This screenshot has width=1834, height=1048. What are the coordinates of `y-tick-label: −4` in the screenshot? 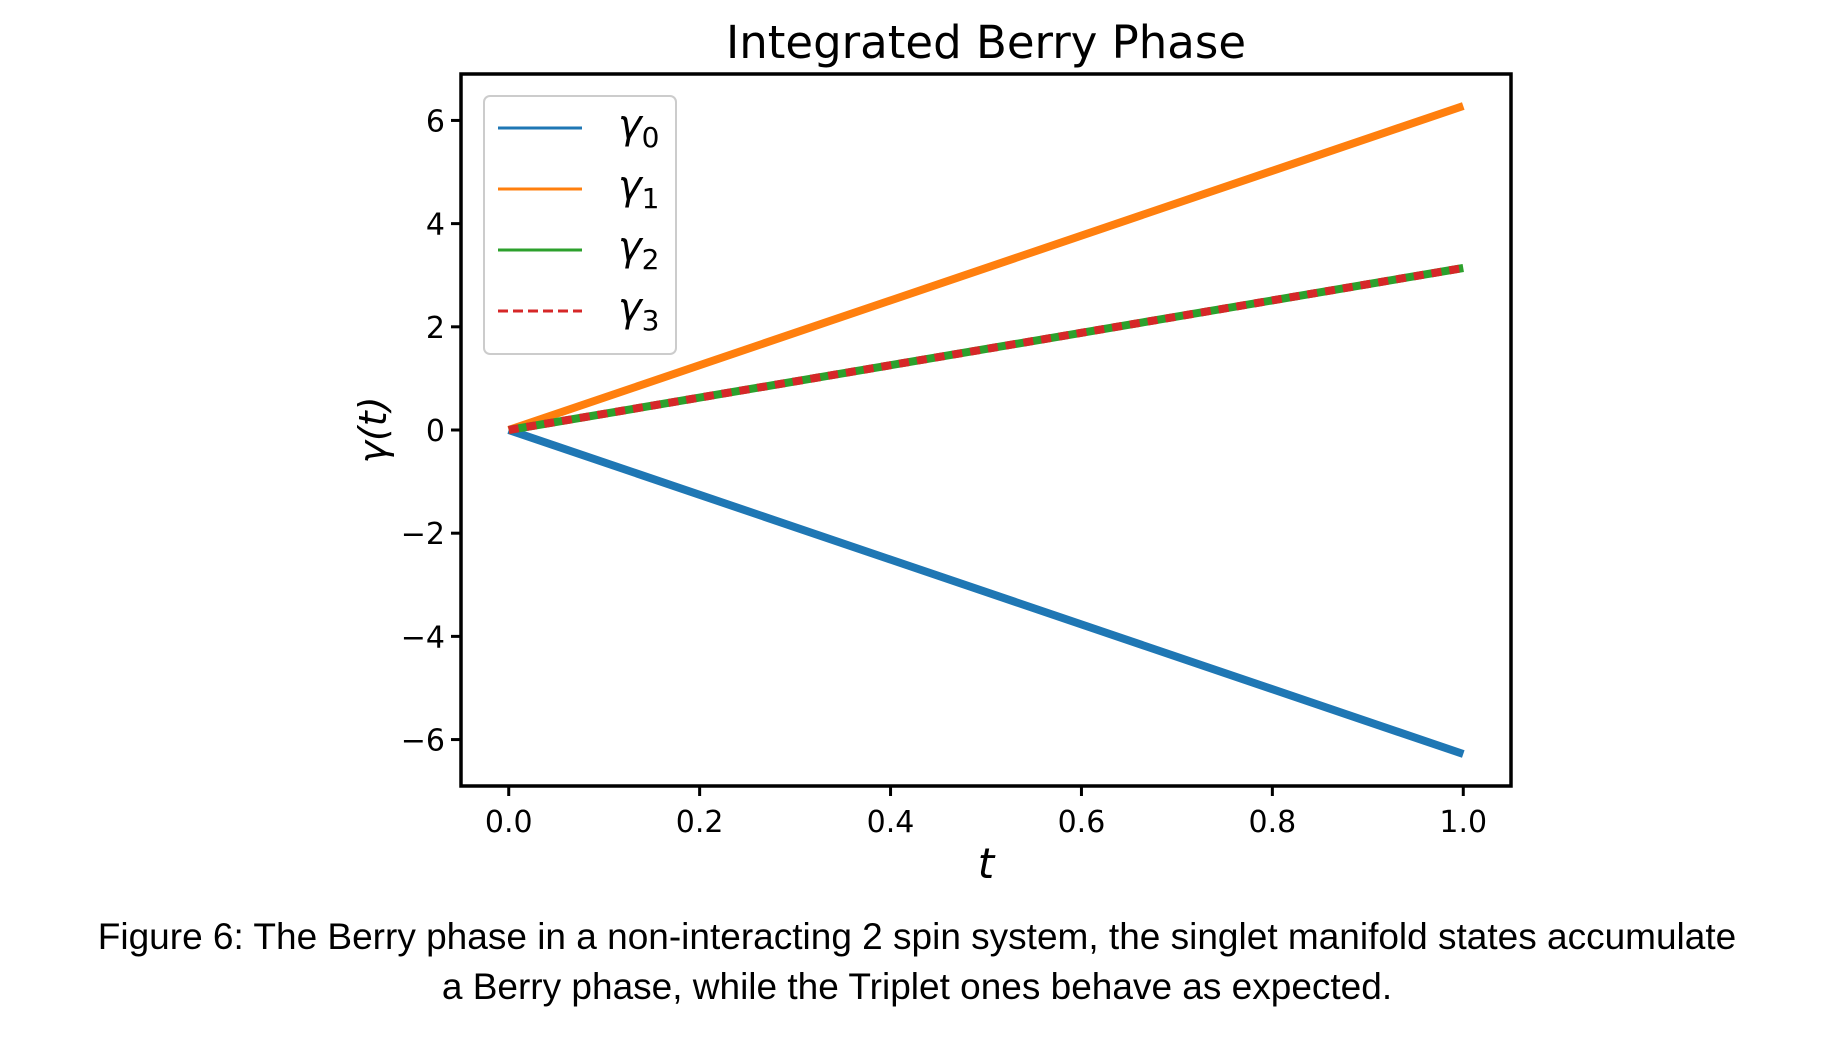 It's located at (423, 637).